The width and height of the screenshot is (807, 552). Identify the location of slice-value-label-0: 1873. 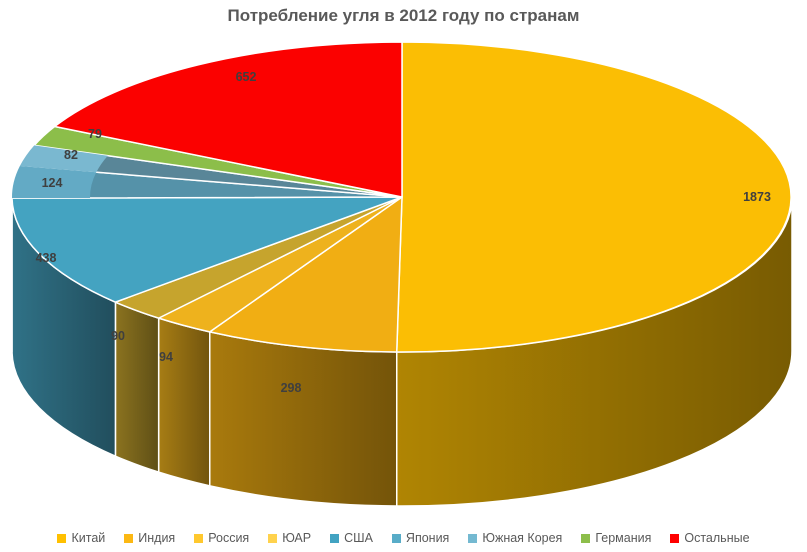
(757, 197).